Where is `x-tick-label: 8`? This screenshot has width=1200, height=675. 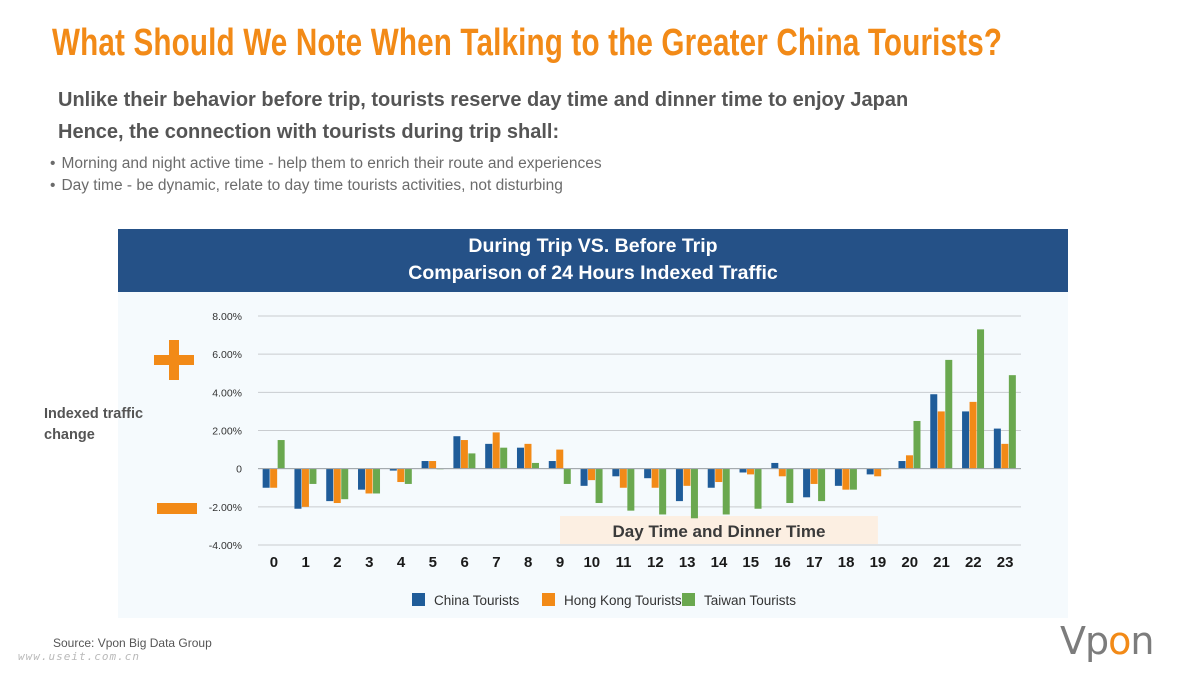 x-tick-label: 8 is located at coordinates (528, 562).